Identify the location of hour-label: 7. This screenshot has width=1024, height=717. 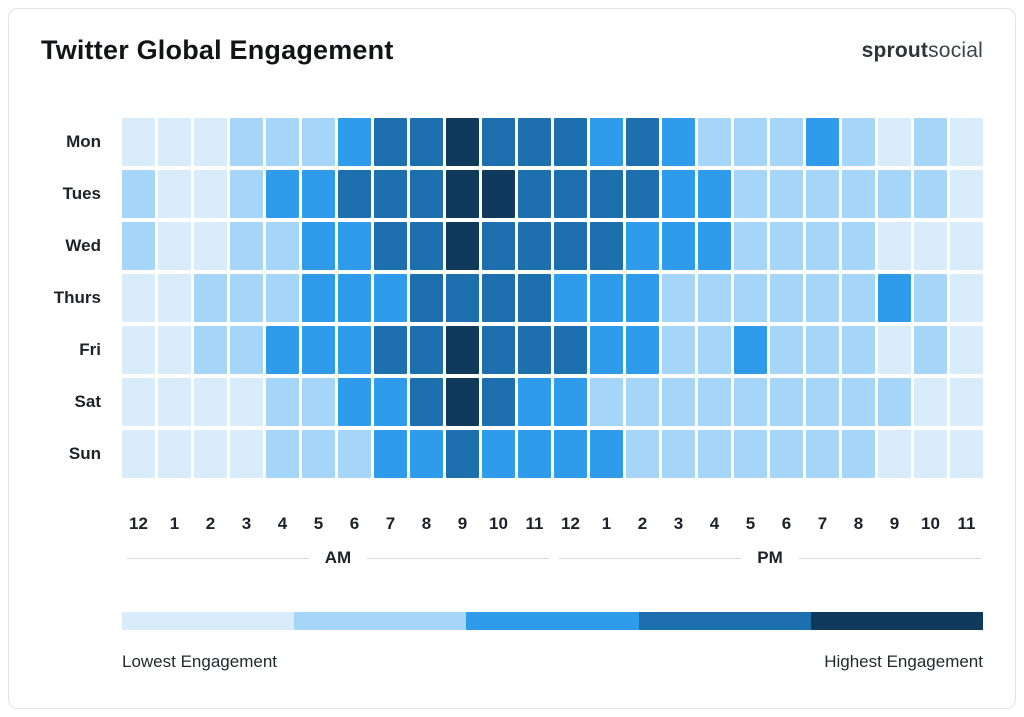
(822, 523).